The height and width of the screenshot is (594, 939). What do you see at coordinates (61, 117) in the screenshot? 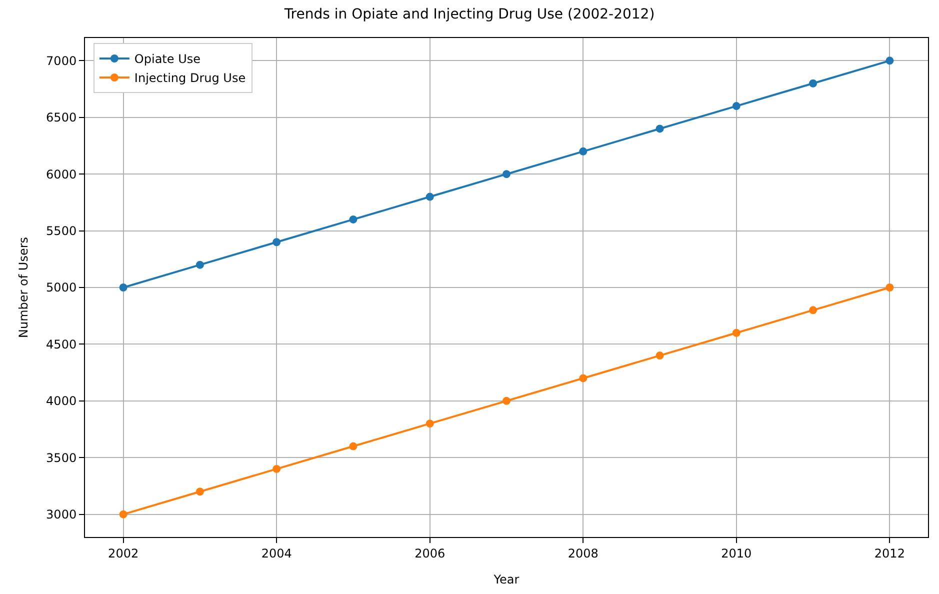
I see `y-tick-label: 6500` at bounding box center [61, 117].